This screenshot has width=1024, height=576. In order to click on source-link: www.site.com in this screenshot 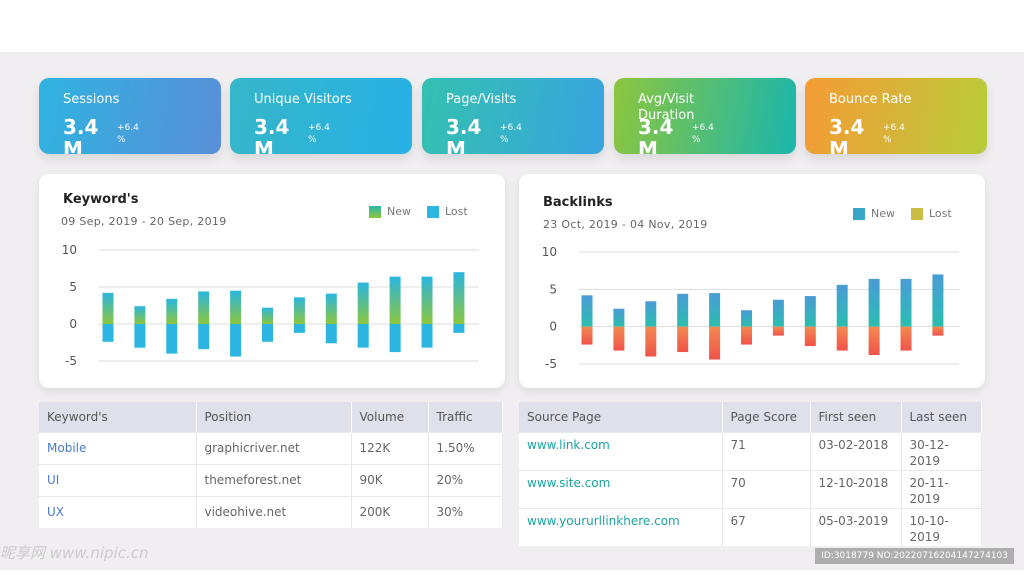, I will do `click(621, 488)`.